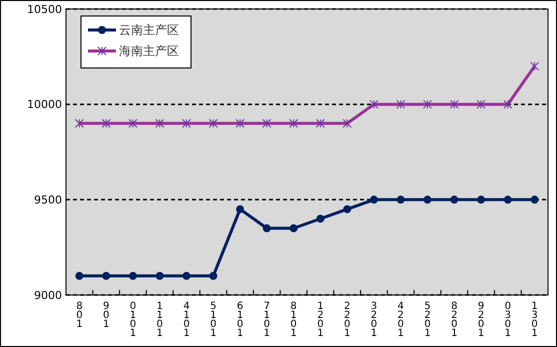  Describe the element at coordinates (401, 320) in the screenshot. I see `x-tick-label: 4201` at that location.